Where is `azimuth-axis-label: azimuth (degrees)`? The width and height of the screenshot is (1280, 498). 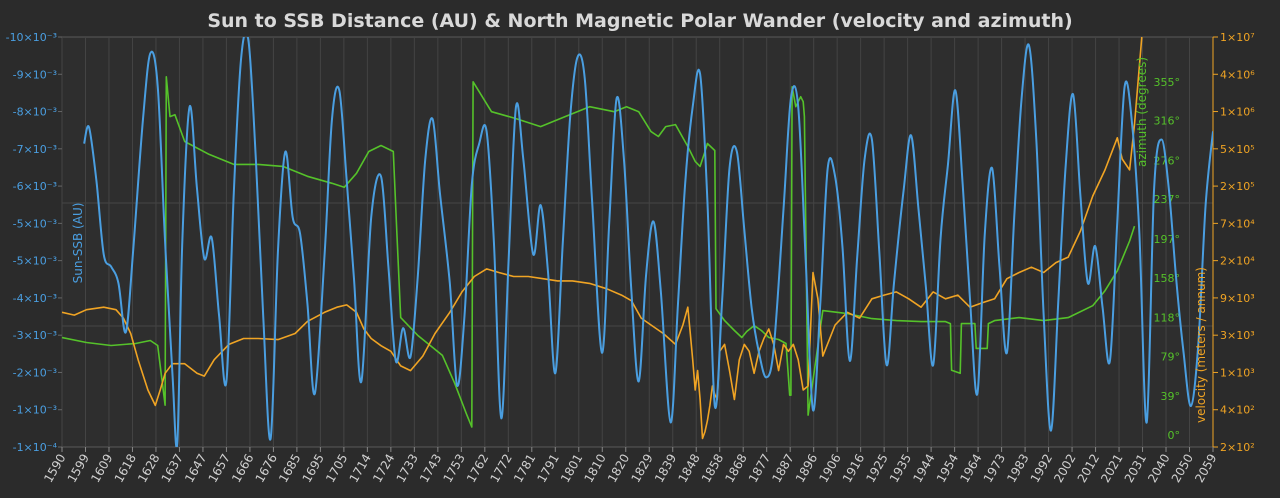 azimuth-axis-label: azimuth (degrees) is located at coordinates (1142, 112).